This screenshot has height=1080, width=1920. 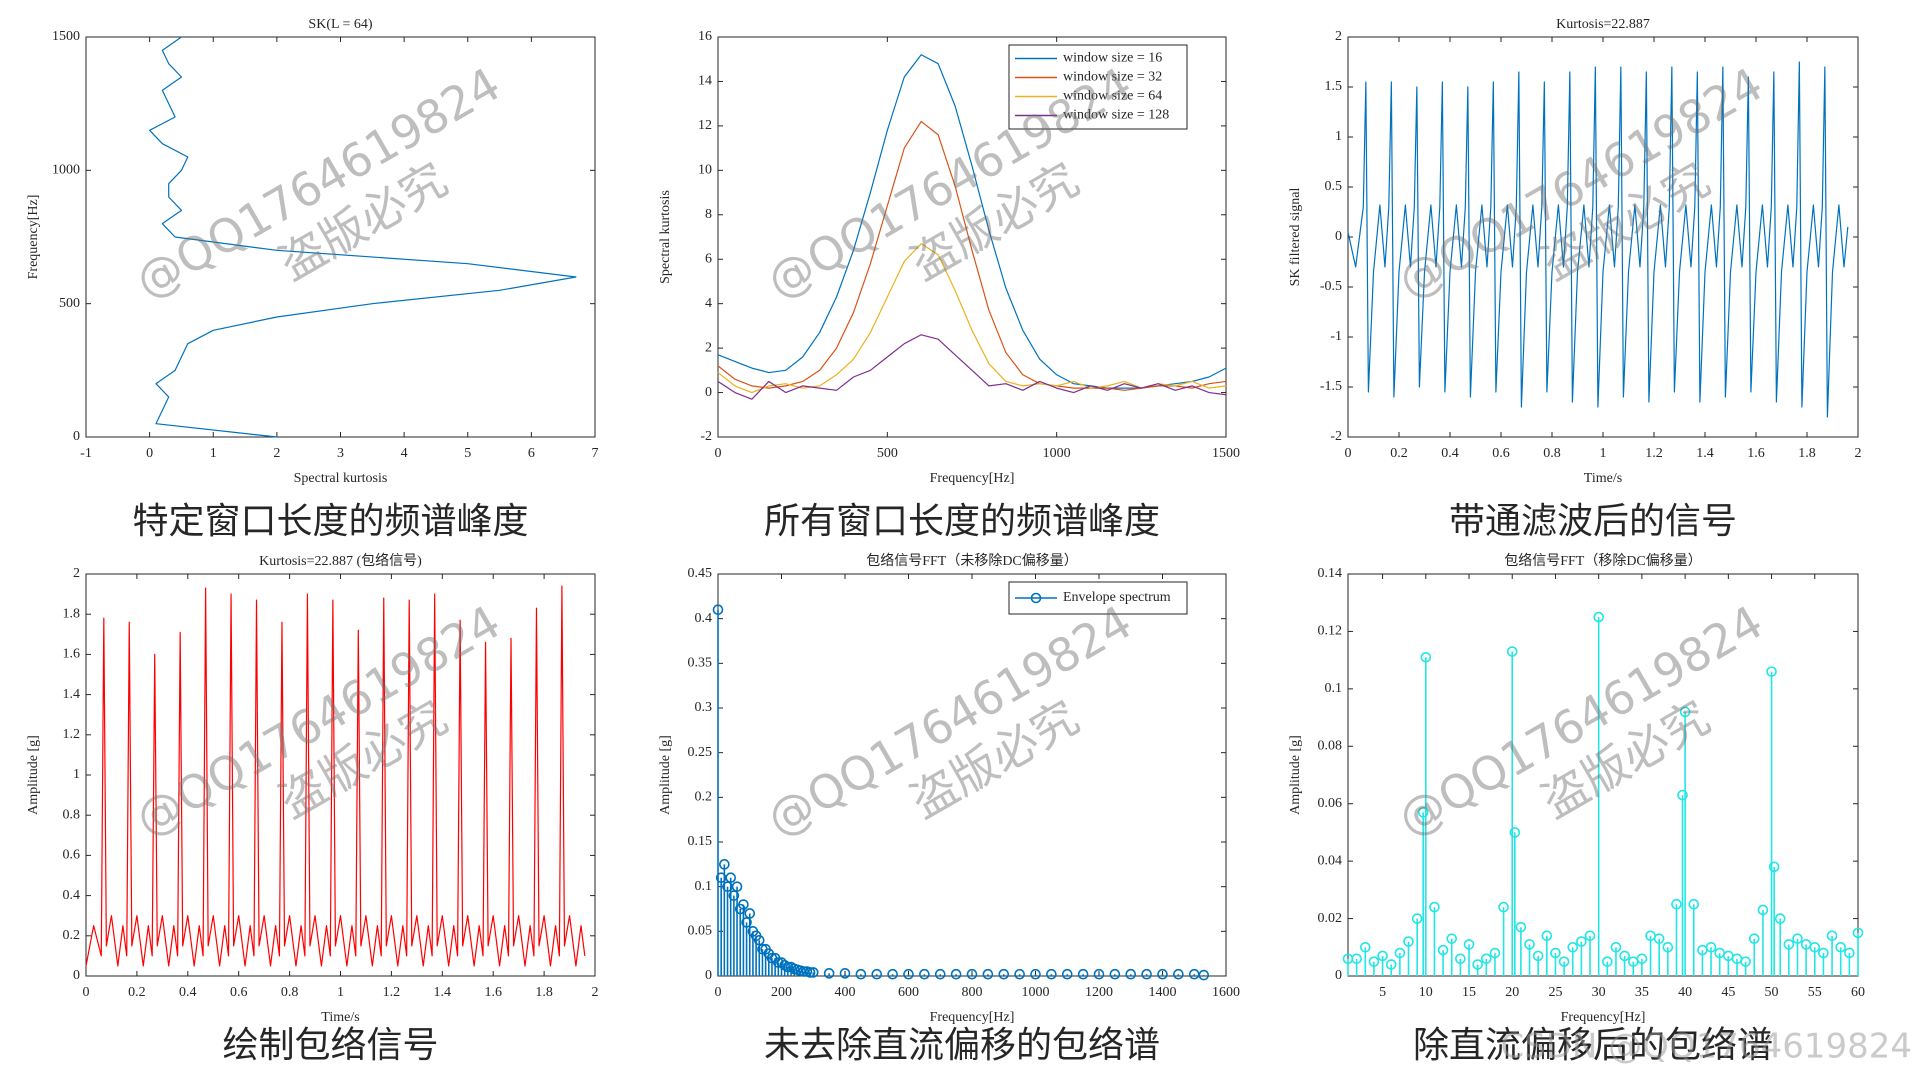 I want to click on y-tick-label: 0.45, so click(x=700, y=573).